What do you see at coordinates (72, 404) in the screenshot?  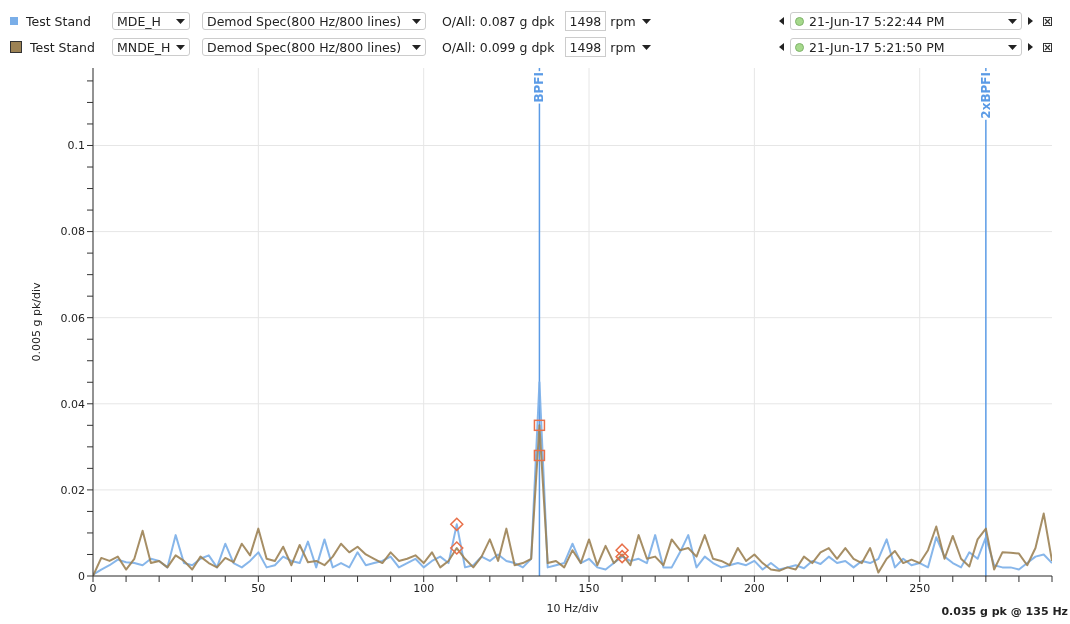 I see `y-tick-label: 0.04` at bounding box center [72, 404].